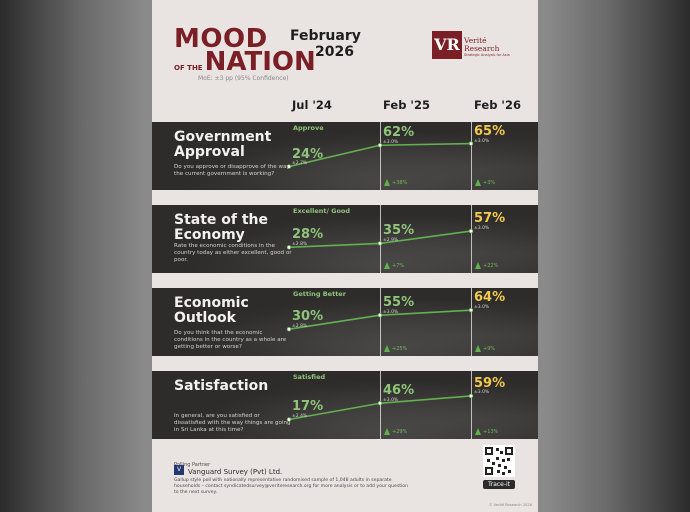  I want to click on column-header-jul24: Jul '24, so click(312, 105).